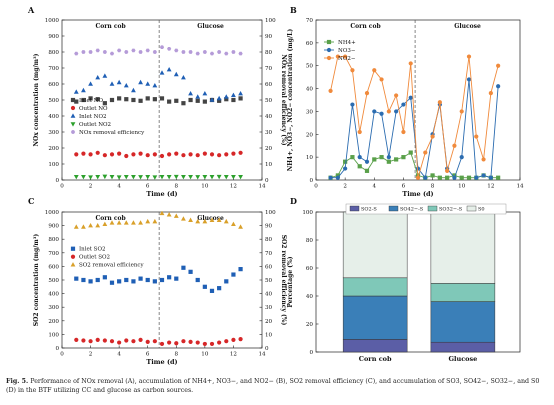 This screenshot has width=554, height=405. What do you see at coordinates (463, 292) in the screenshot?
I see `bar-segment` at bounding box center [463, 292].